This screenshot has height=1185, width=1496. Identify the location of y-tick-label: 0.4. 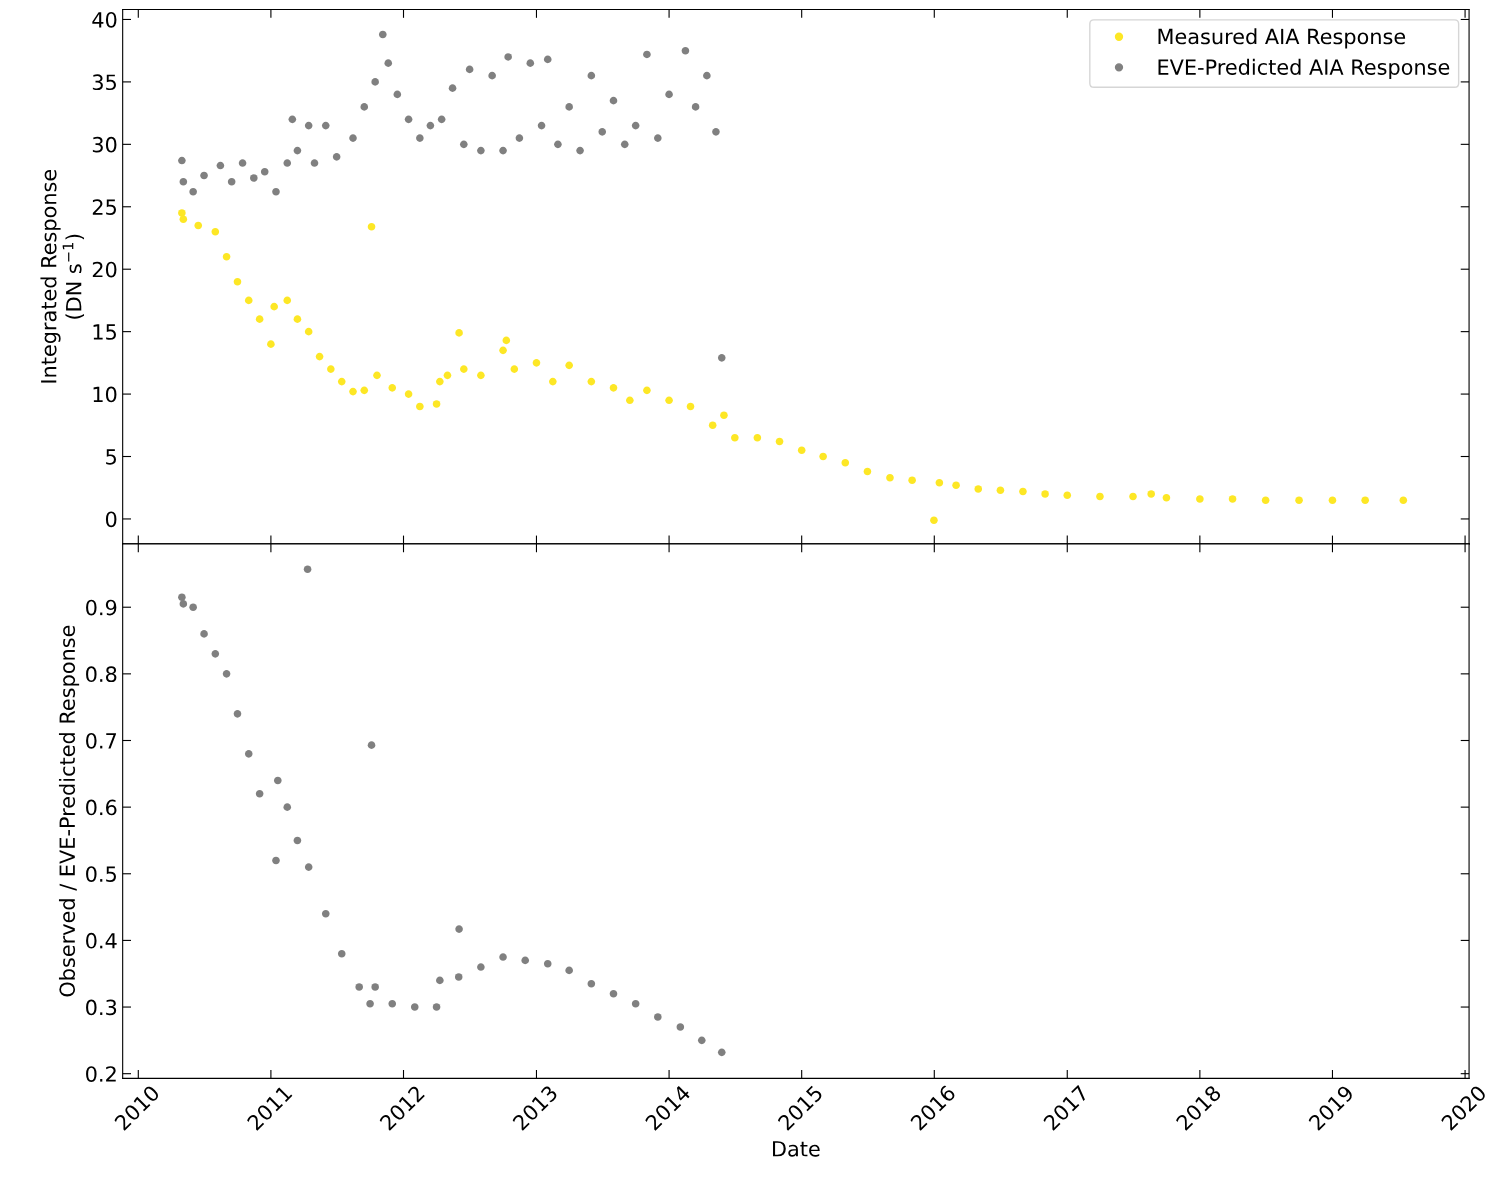
(101, 940).